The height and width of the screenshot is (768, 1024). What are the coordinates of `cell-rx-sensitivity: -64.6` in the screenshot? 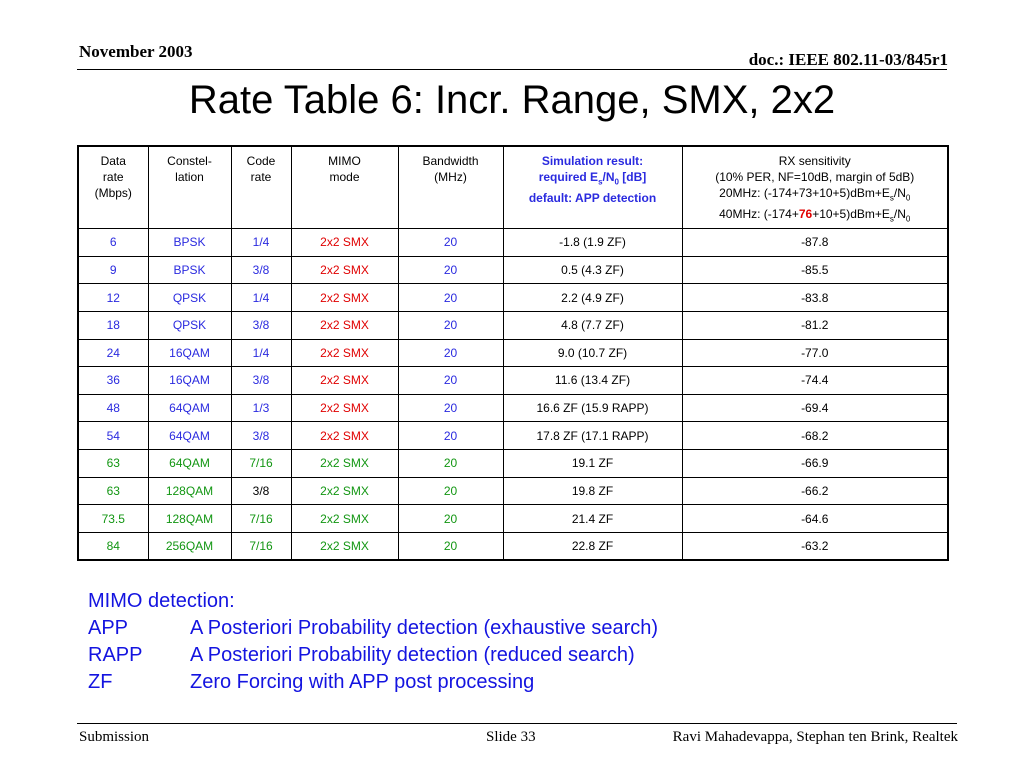 It's located at (815, 518).